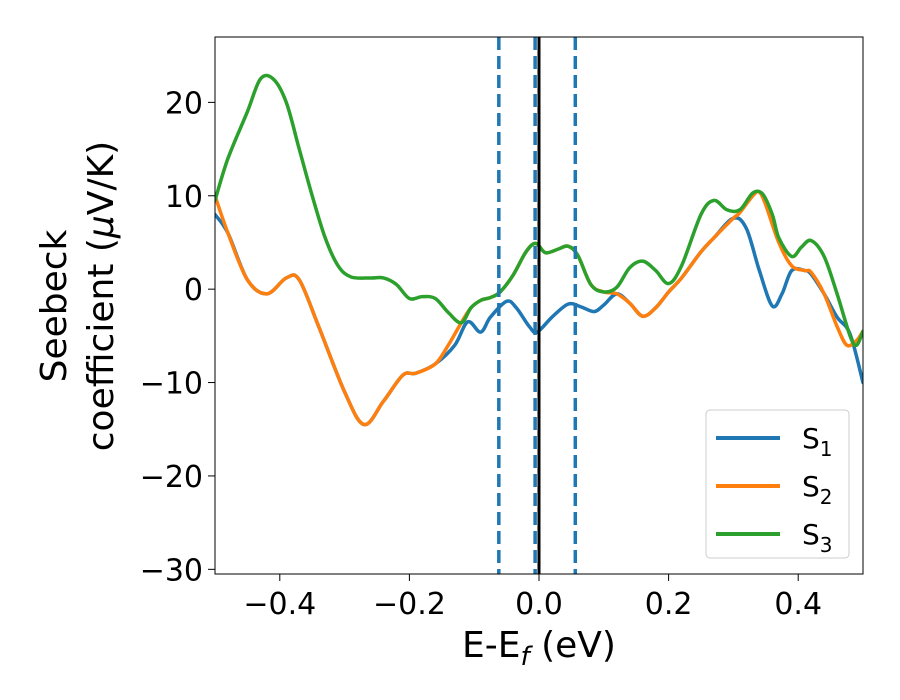 Image resolution: width=900 pixels, height=700 pixels. I want to click on y-axis-label-line1: Seebeck, so click(54, 305).